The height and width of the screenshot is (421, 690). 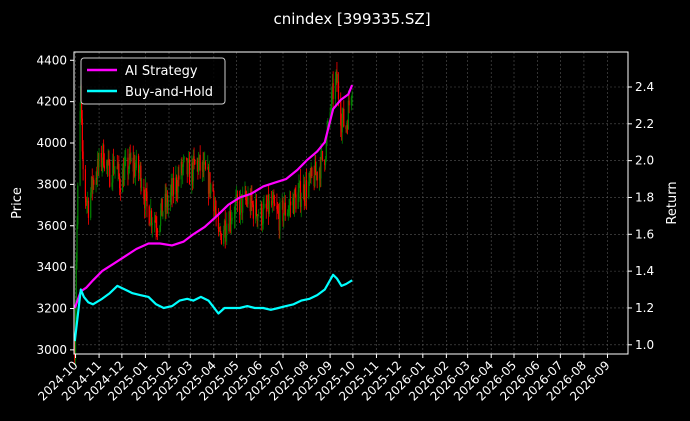 What do you see at coordinates (161, 71) in the screenshot?
I see `legend-label-ai-strategy: AI Strategy` at bounding box center [161, 71].